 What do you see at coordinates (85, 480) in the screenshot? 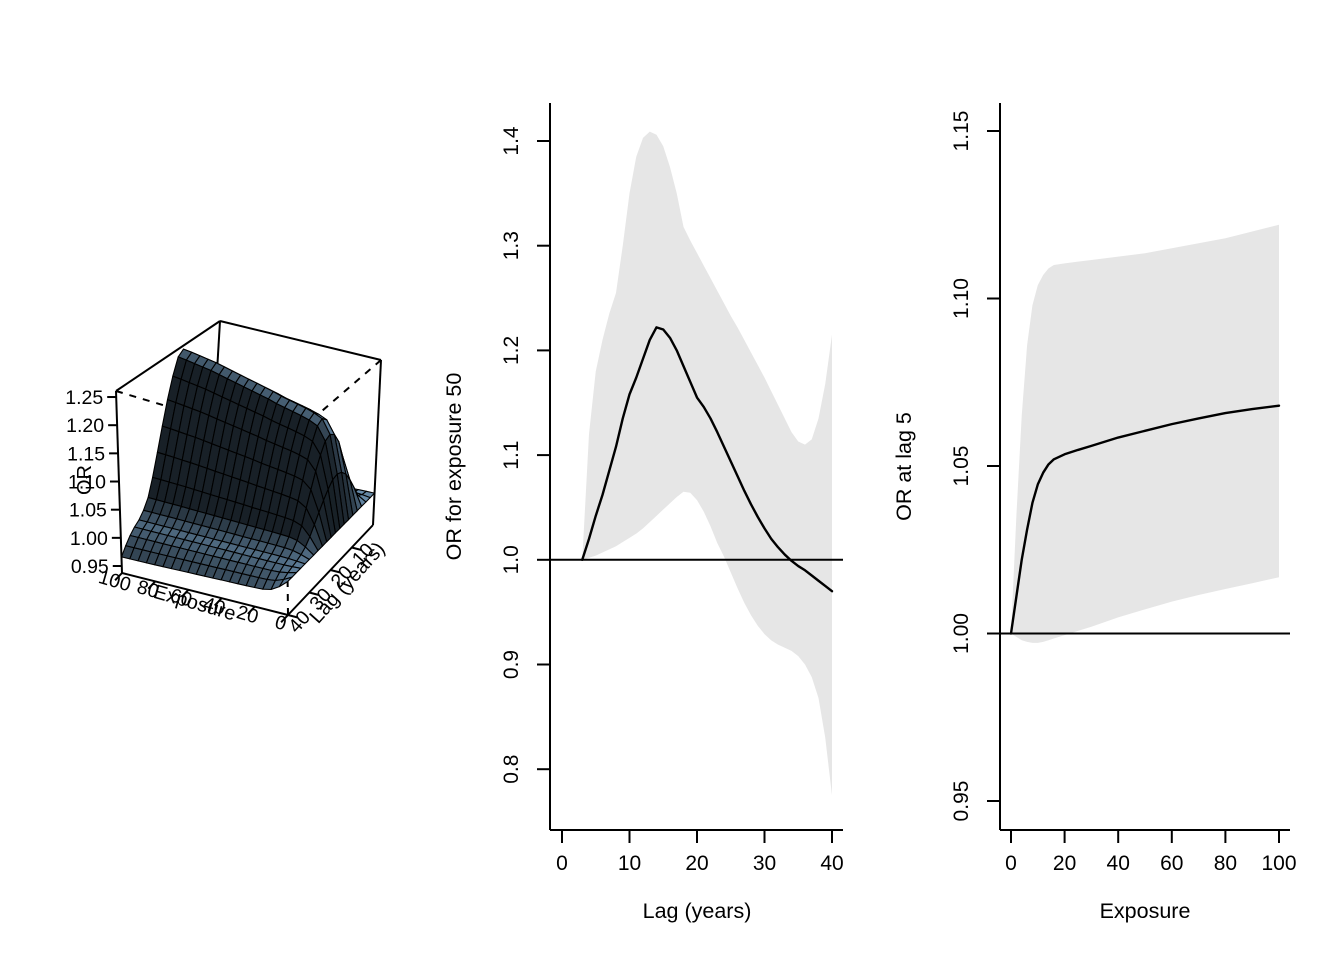
I see `or-axis-title: OR` at bounding box center [85, 480].